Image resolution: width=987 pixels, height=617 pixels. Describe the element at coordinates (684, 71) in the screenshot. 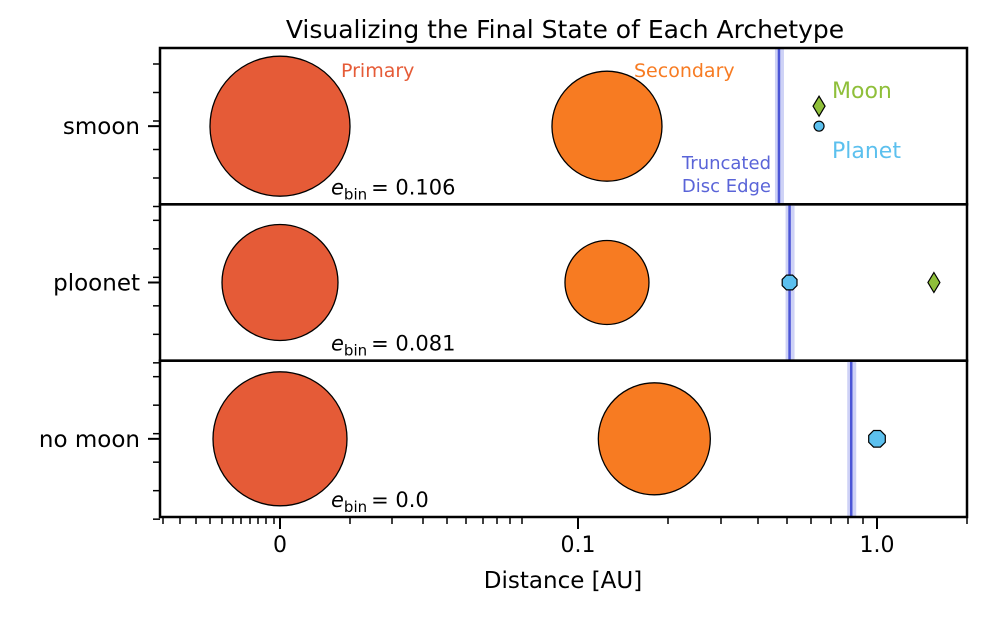

I see `secondary-label: Secondary` at that location.